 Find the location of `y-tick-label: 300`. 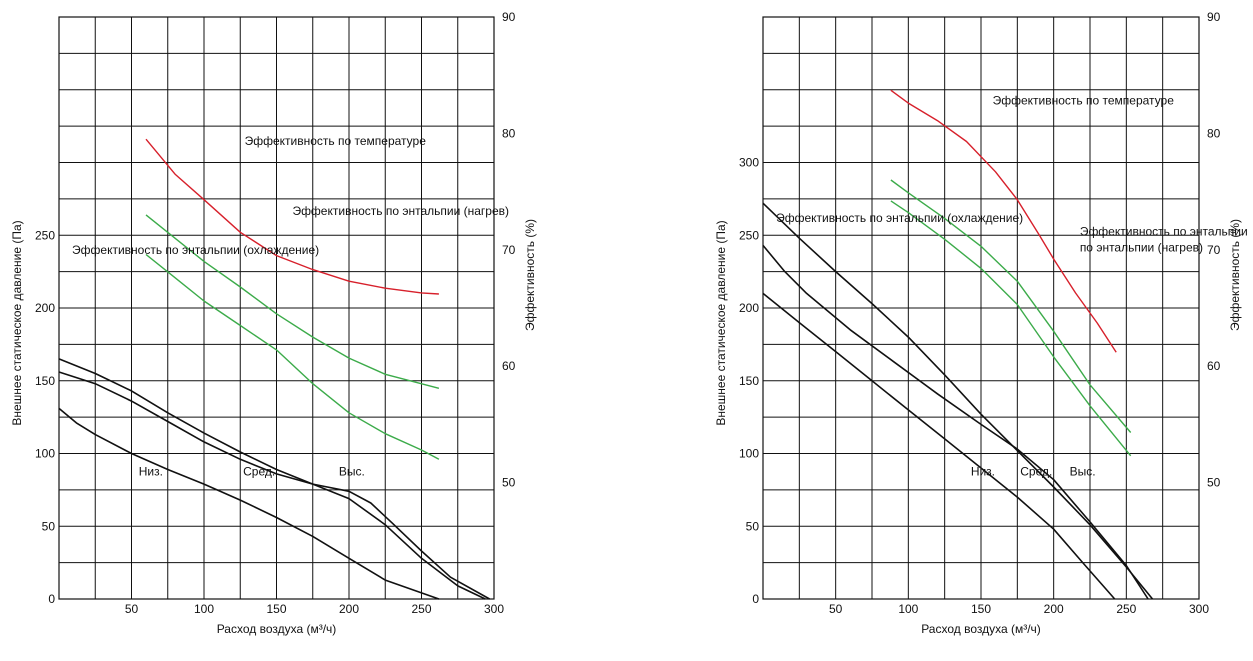

y-tick-label: 300 is located at coordinates (749, 163).